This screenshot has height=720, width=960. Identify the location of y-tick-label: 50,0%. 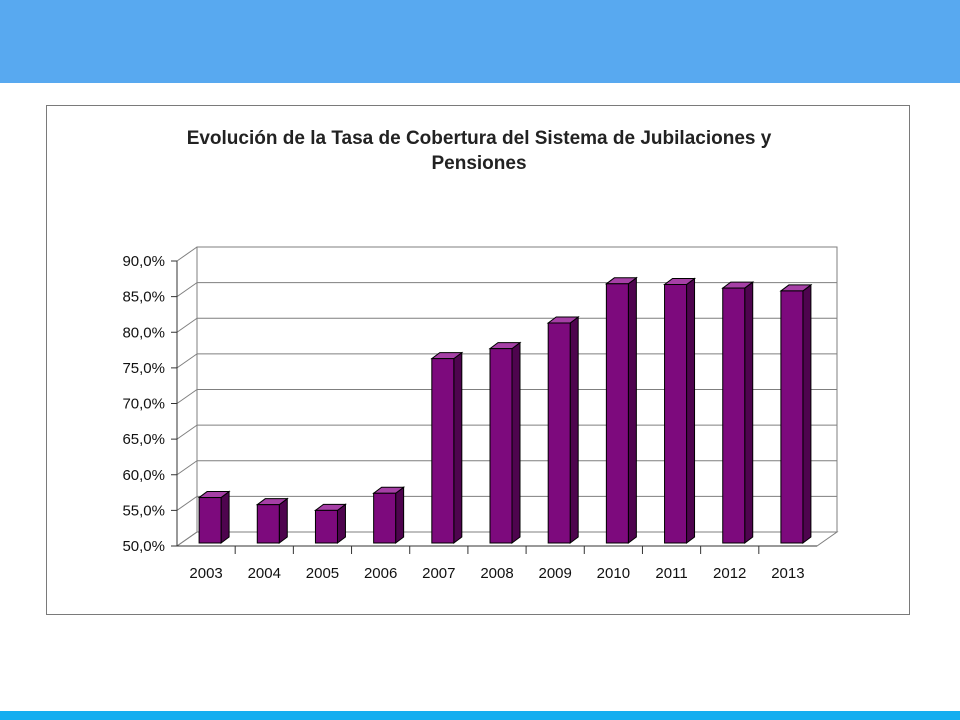
(143, 546).